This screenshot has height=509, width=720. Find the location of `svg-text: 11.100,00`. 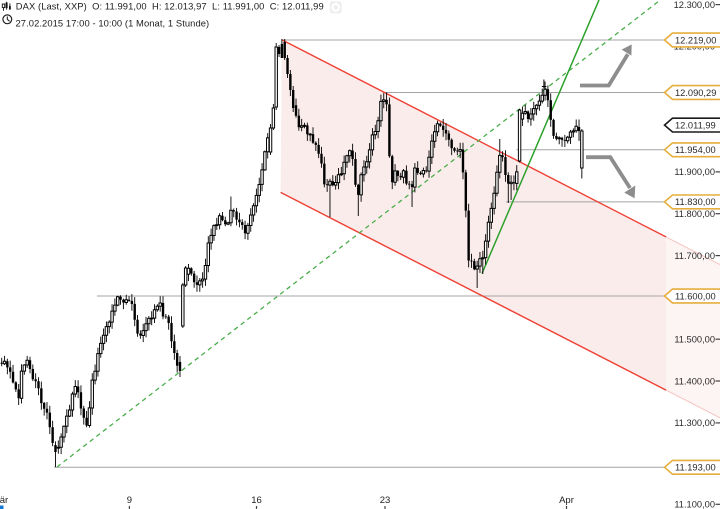

svg-text: 11.100,00 is located at coordinates (694, 504).